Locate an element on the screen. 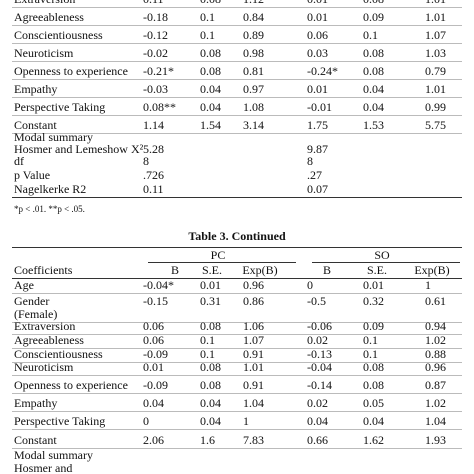 This screenshot has height=474, width=474. row-label: Neuroticism is located at coordinates (44, 53).